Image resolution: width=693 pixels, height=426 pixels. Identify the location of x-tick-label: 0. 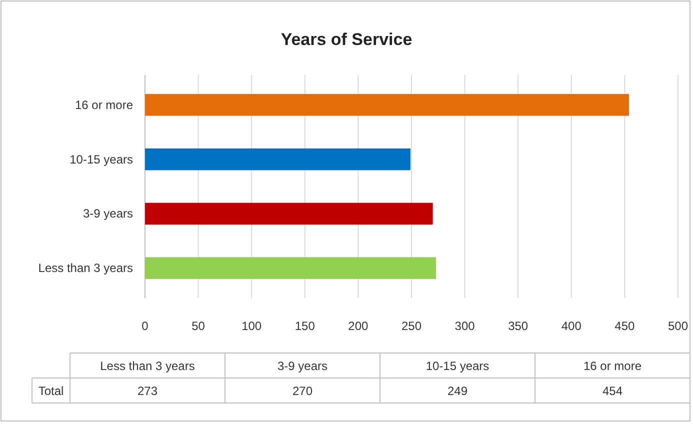
(145, 326).